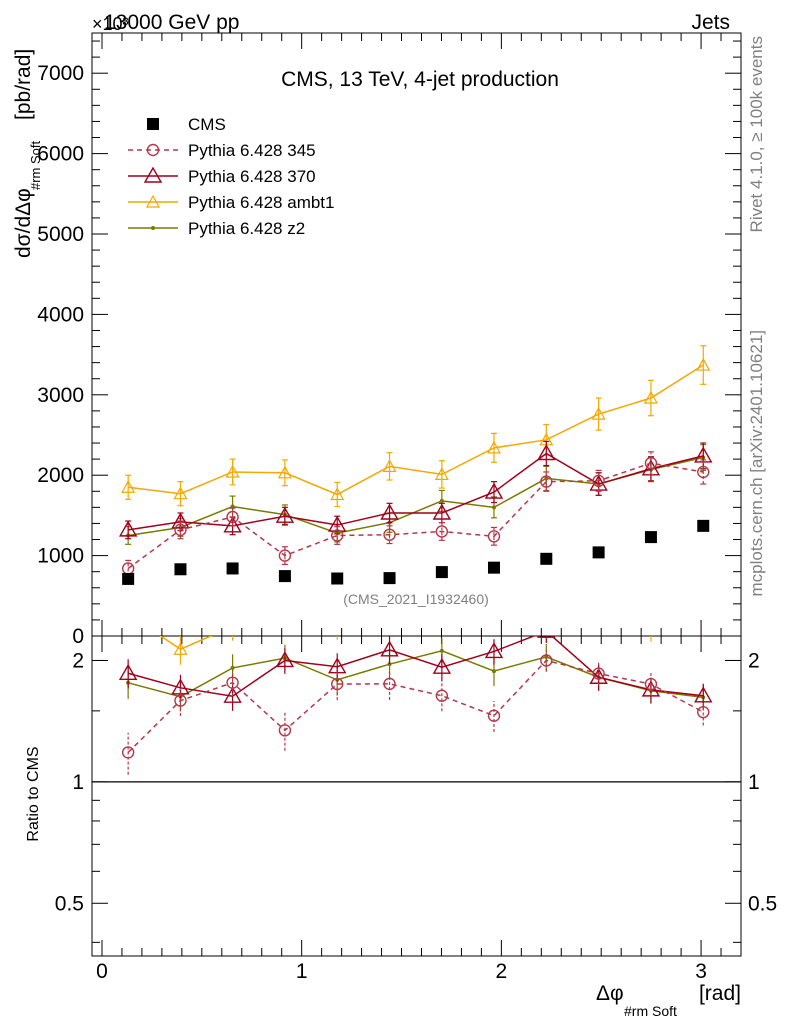 Image resolution: width=786 pixels, height=1024 pixels. I want to click on y-axis-label-main: dσ/dΔφ, so click(23, 223).